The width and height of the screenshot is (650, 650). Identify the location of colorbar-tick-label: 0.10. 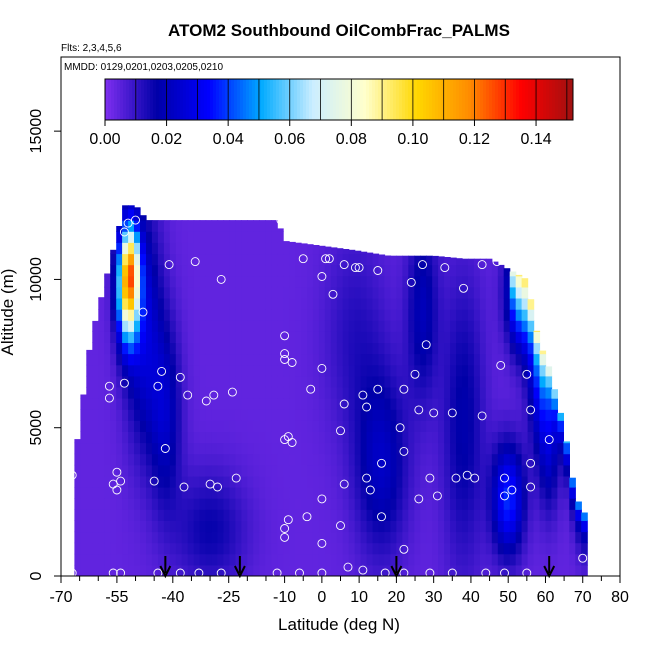
(412, 139).